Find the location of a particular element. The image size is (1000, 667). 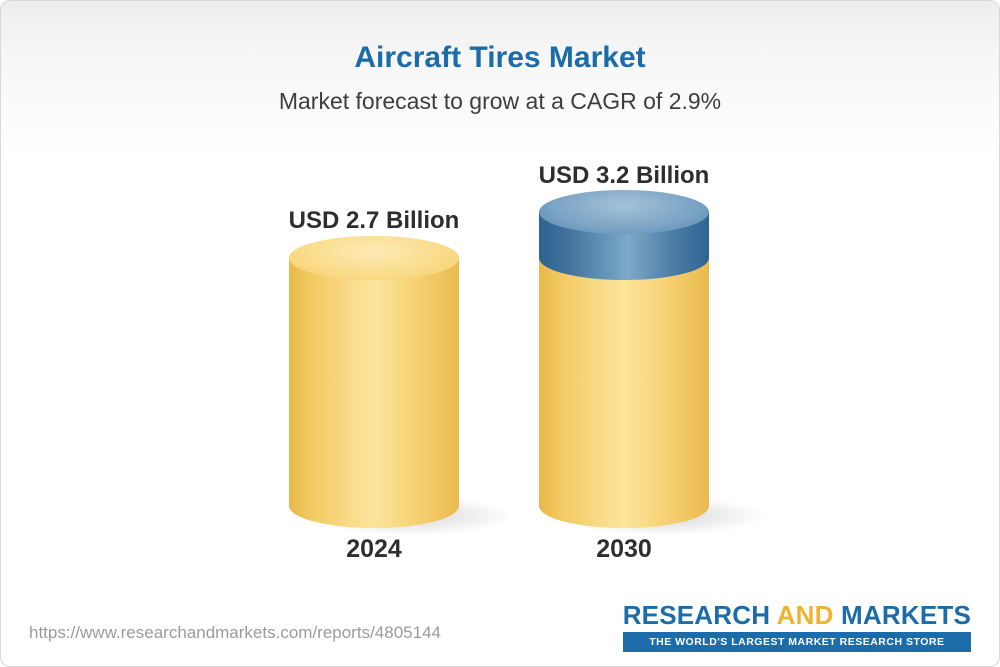

category-label-2024: 2024 is located at coordinates (374, 549).